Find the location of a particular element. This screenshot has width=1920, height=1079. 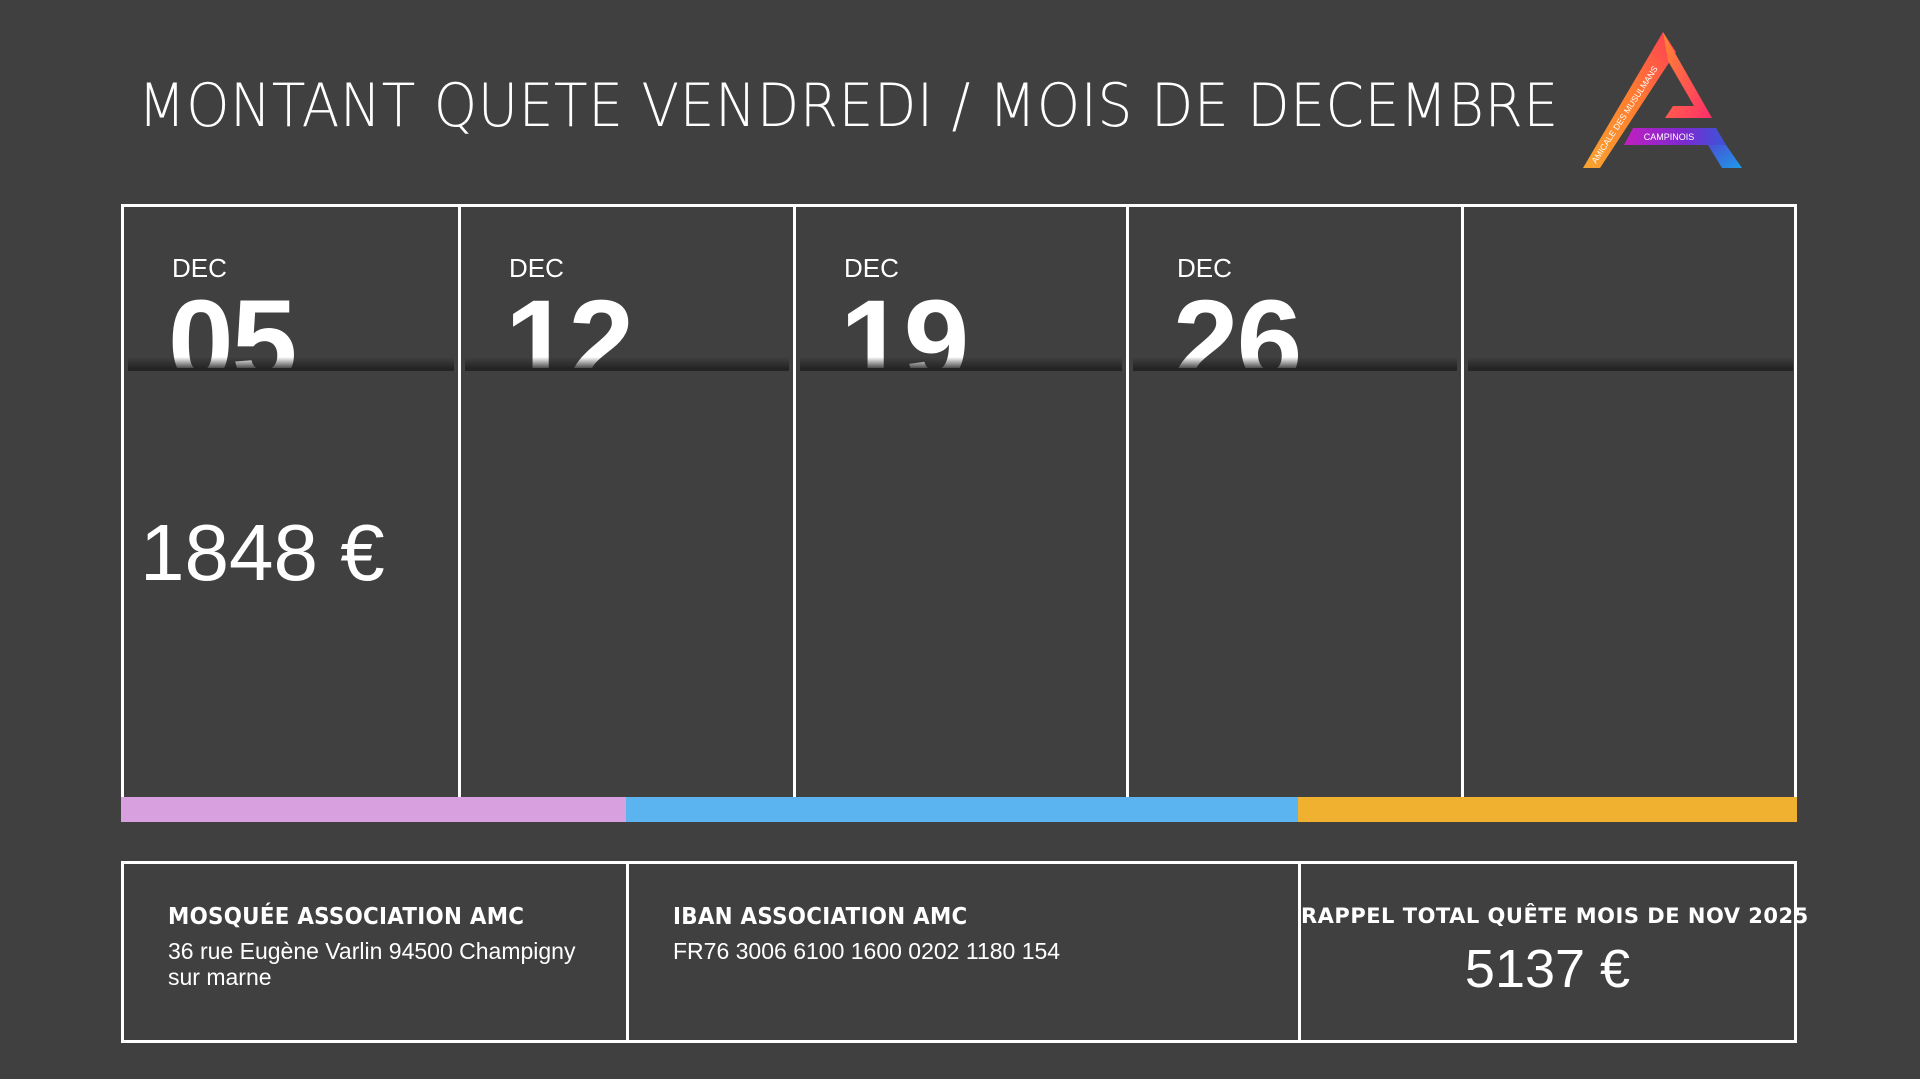

svg-text: CAMPINOIS is located at coordinates (1669, 137).